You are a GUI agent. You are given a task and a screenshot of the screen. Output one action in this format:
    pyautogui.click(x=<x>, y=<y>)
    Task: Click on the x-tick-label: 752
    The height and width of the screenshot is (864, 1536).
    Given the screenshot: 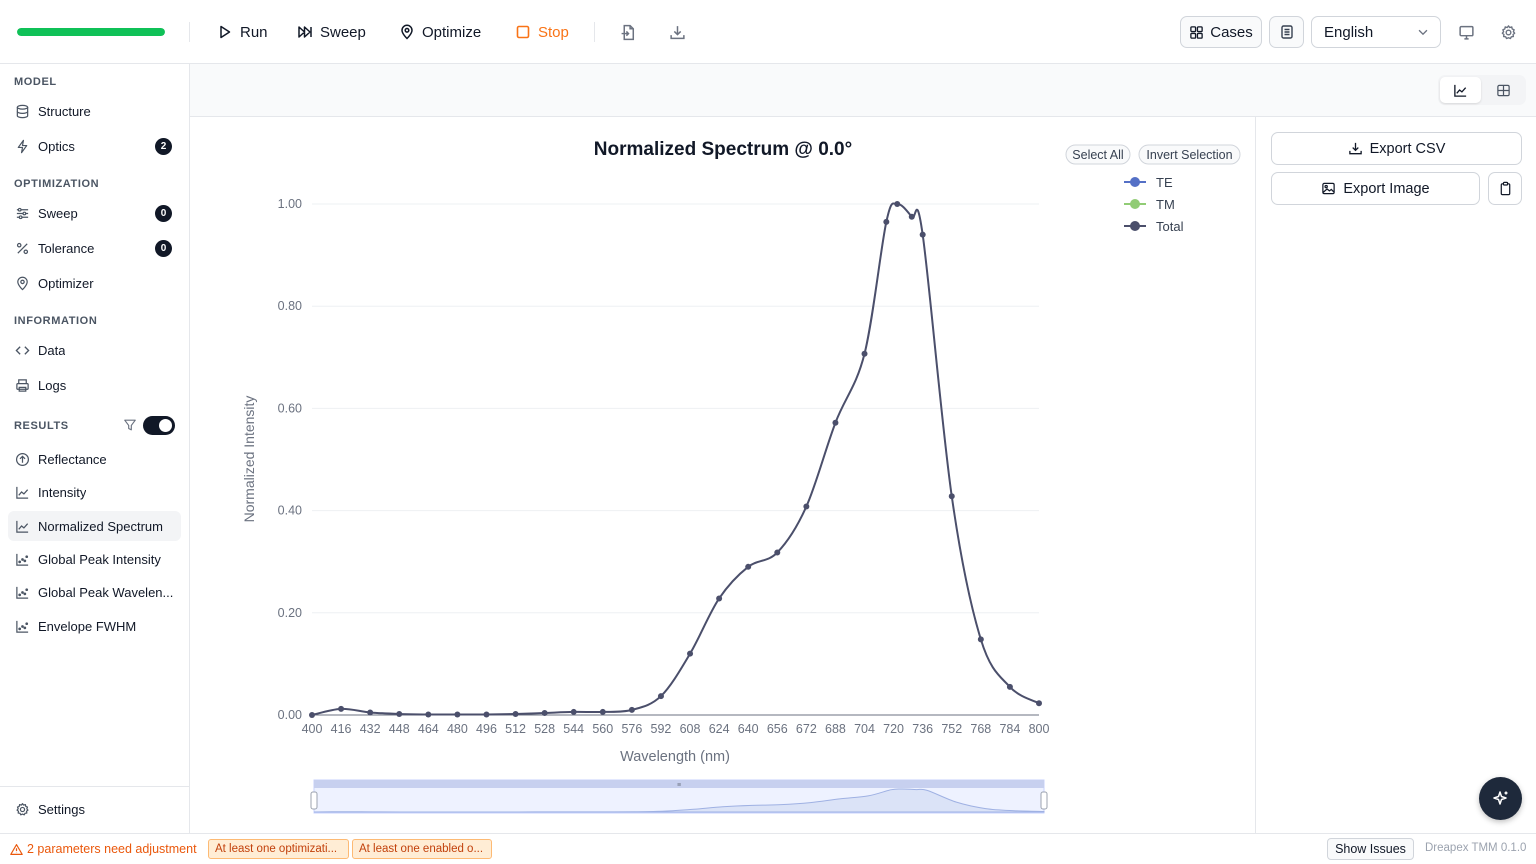 What is the action you would take?
    pyautogui.click(x=951, y=729)
    